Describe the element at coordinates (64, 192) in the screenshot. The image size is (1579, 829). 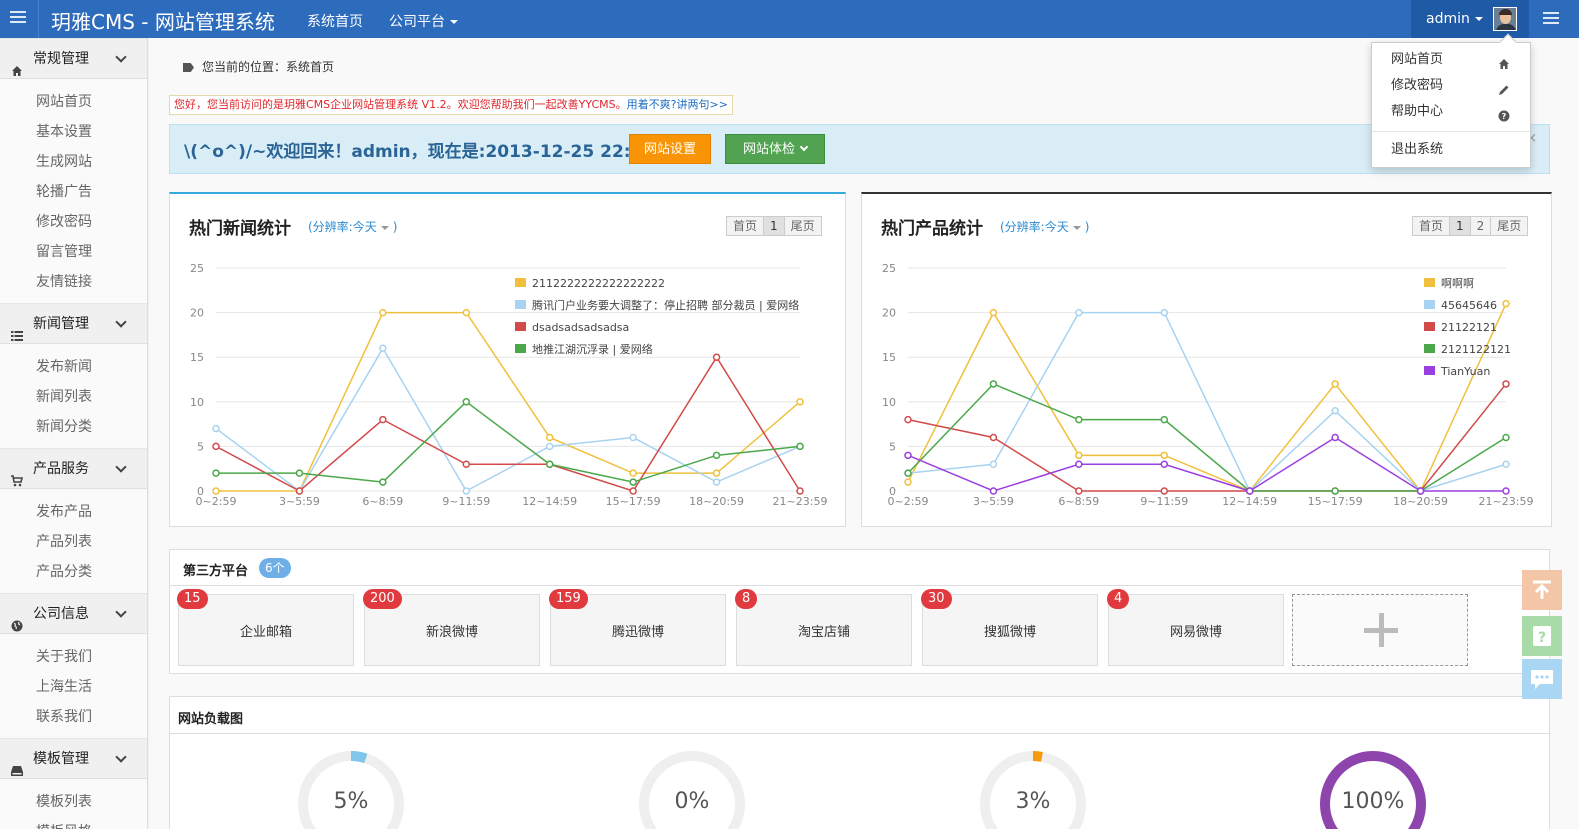
I see `sidebar-item: 轮播广告` at that location.